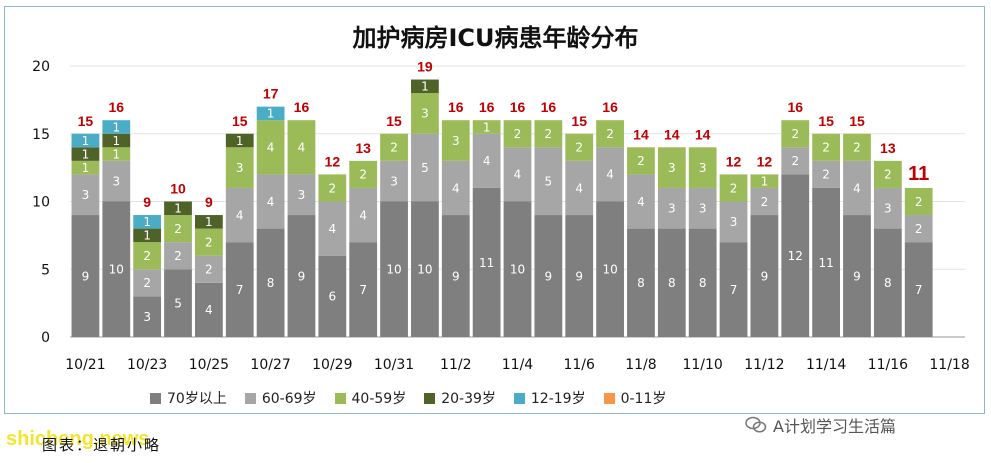 The width and height of the screenshot is (991, 463). Describe the element at coordinates (834, 426) in the screenshot. I see `brand-name: A计划学习生活篇` at that location.